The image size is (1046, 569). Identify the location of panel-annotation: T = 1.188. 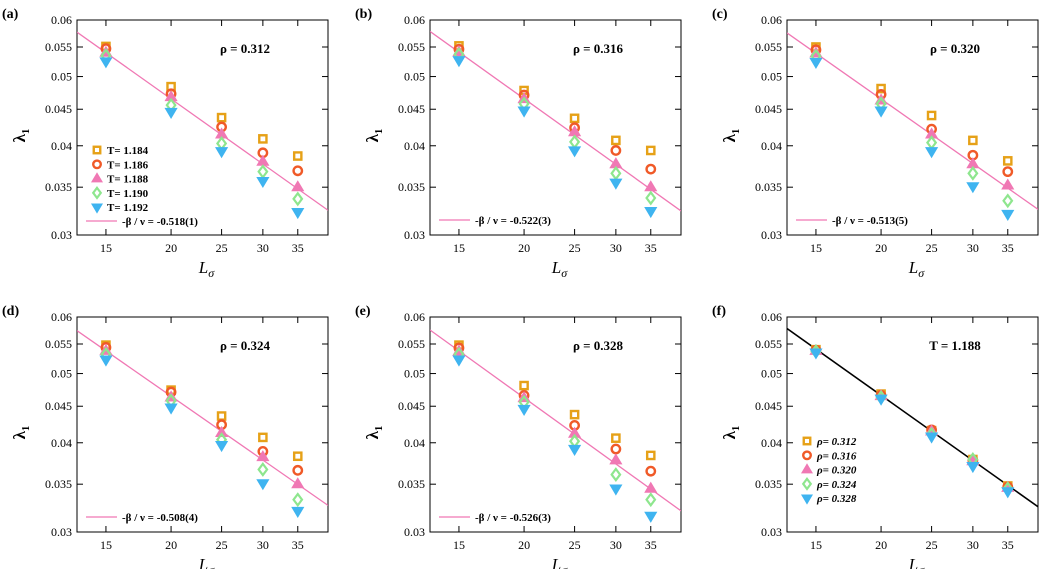
(955, 345).